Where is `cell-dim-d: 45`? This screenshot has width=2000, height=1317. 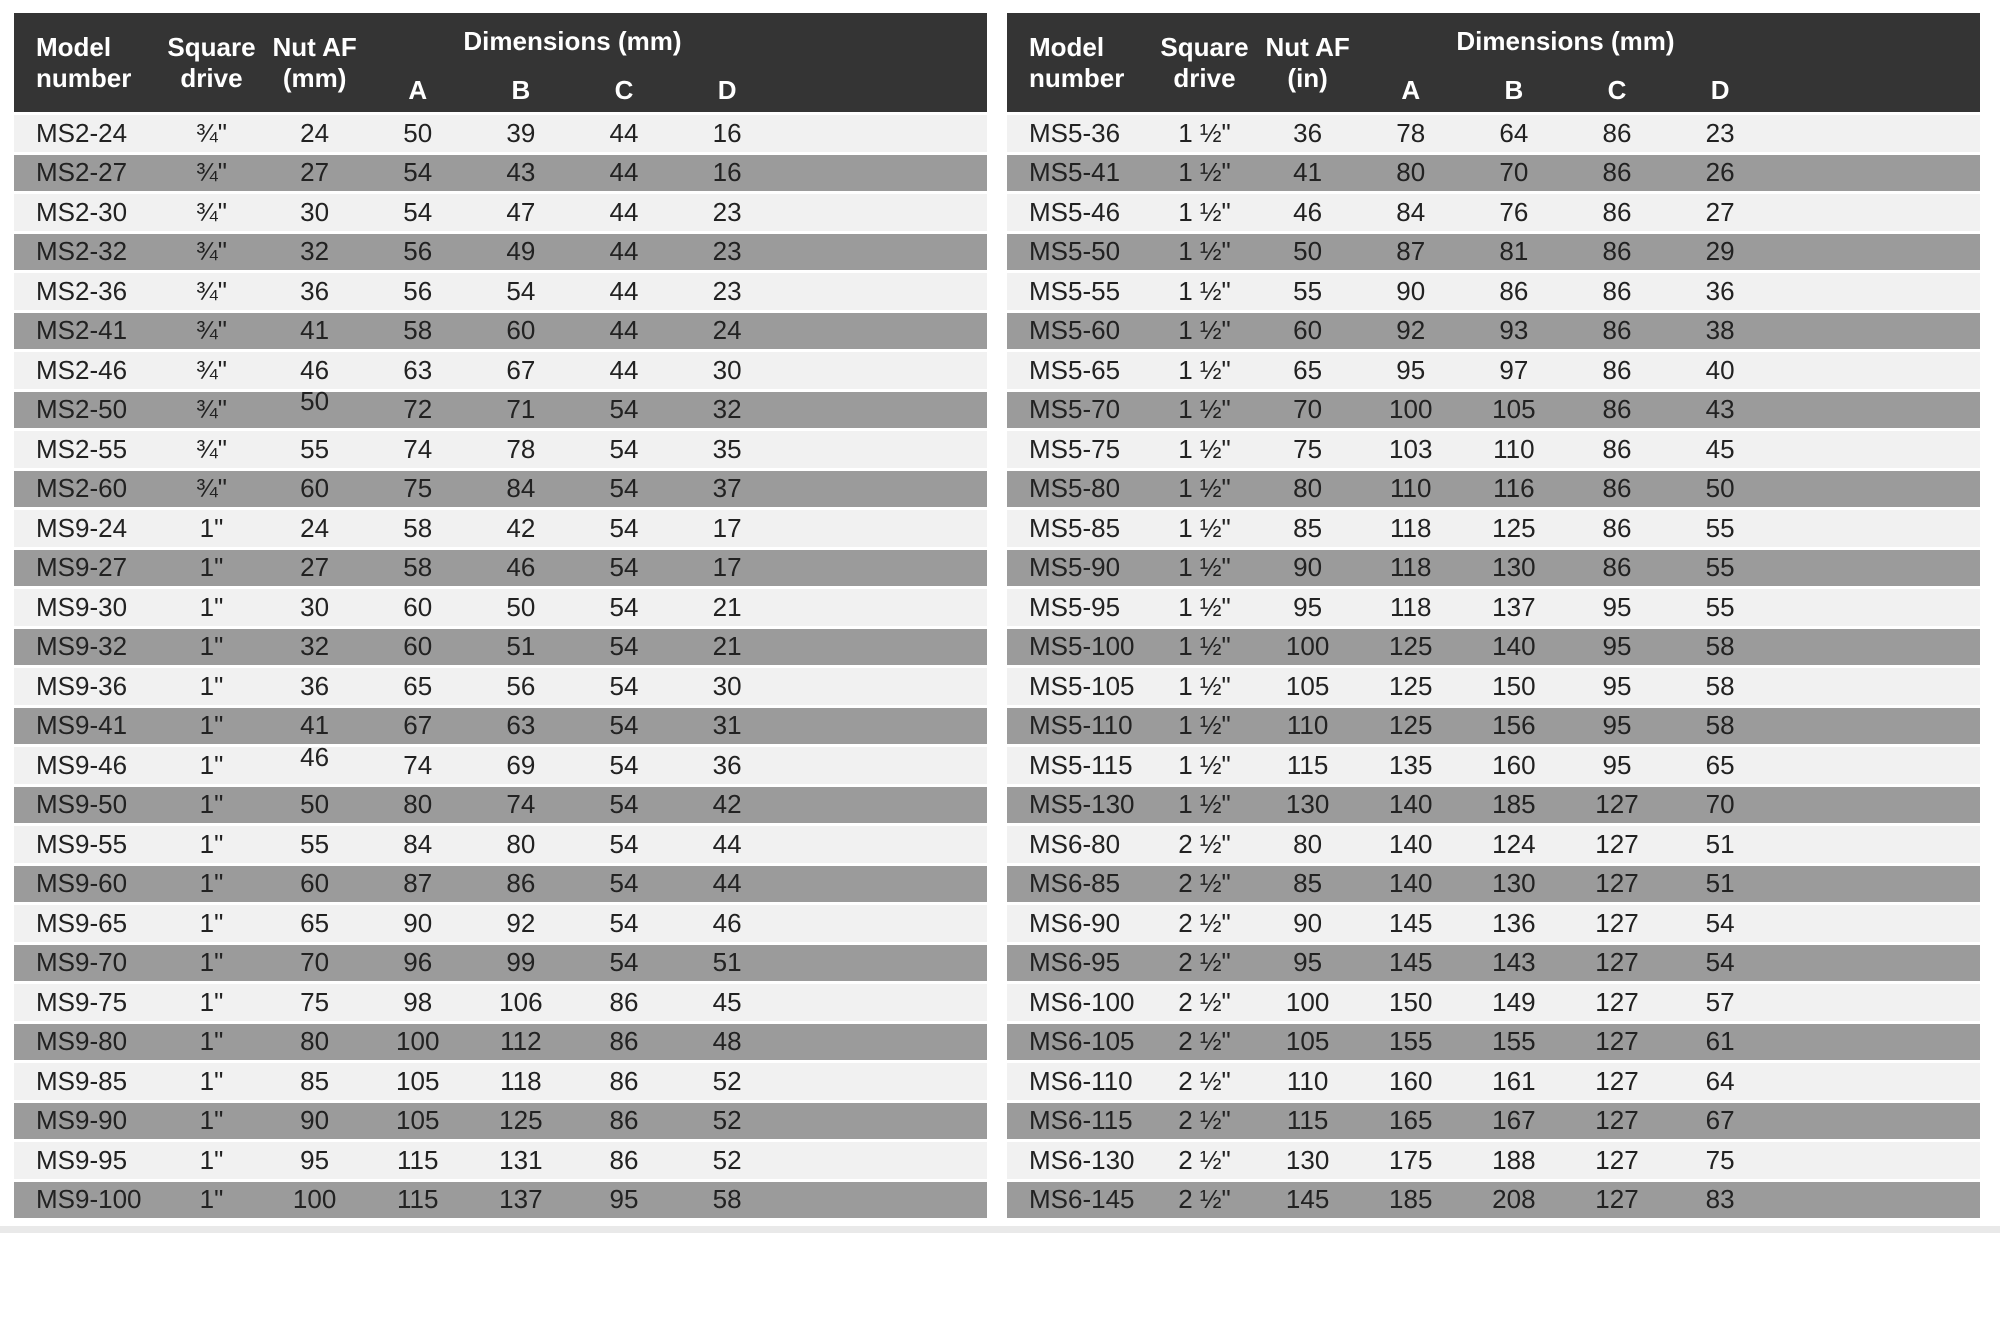
cell-dim-d: 45 is located at coordinates (1720, 448).